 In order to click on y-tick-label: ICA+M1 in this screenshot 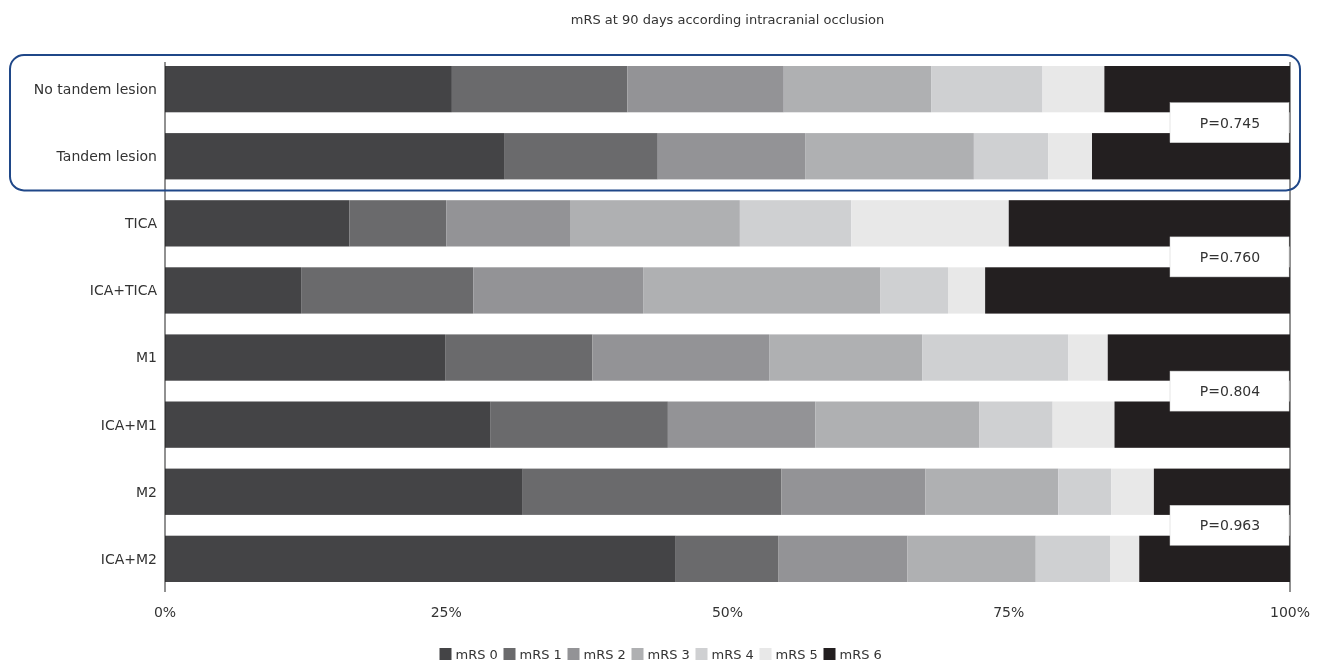, I will do `click(128, 424)`.